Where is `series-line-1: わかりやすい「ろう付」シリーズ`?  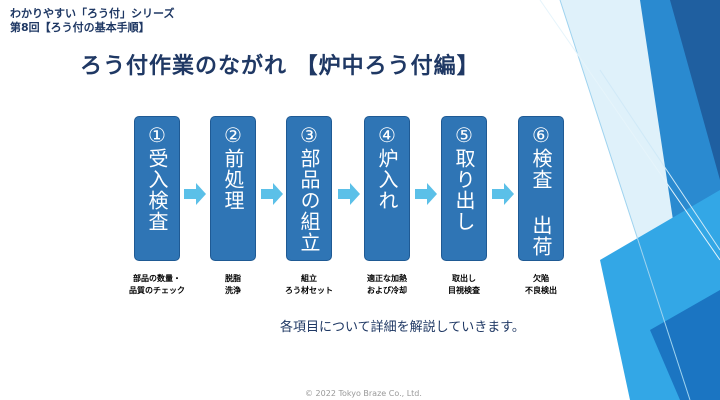 series-line-1: わかりやすい「ろう付」シリーズ is located at coordinates (92, 13).